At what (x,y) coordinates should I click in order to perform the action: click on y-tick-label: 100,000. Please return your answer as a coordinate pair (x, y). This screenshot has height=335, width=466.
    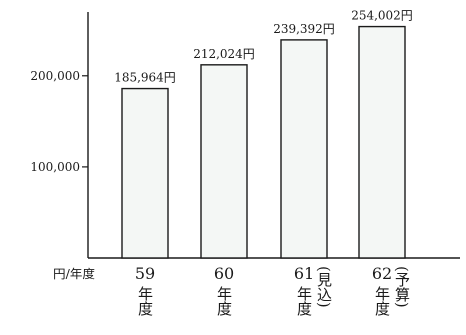
    Looking at the image, I should click on (55, 167).